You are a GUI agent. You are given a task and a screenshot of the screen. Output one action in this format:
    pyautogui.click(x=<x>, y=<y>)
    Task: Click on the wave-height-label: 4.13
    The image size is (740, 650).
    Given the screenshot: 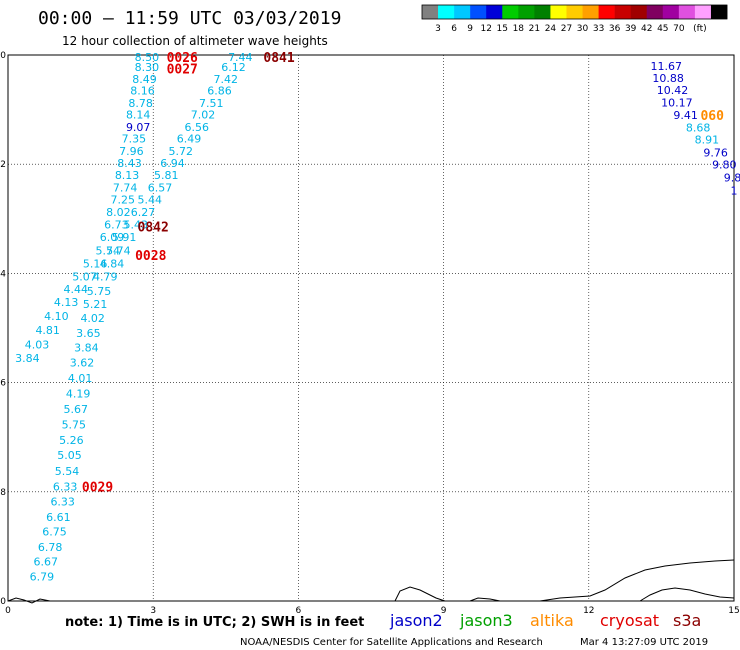 What is the action you would take?
    pyautogui.click(x=66, y=302)
    